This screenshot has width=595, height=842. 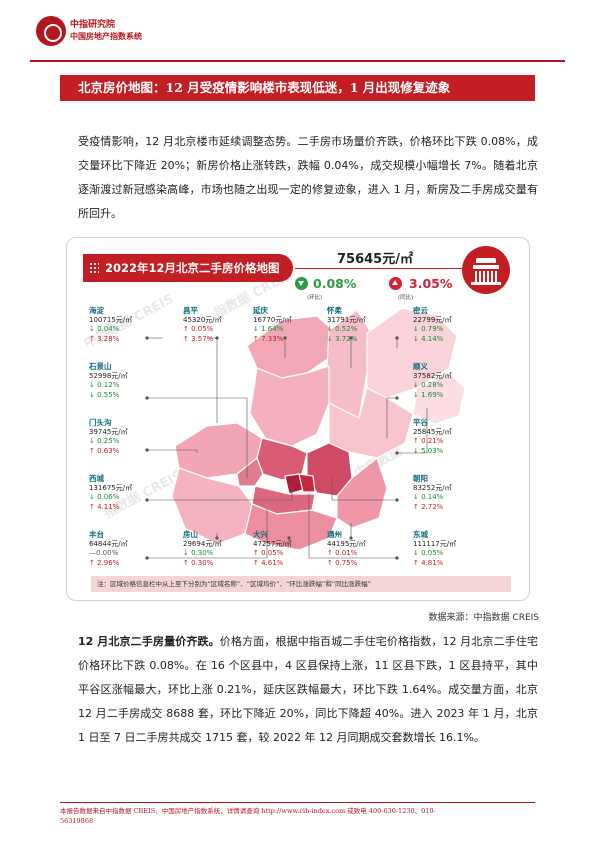 I want to click on district-mom: ↓ 0.04%, so click(x=104, y=329).